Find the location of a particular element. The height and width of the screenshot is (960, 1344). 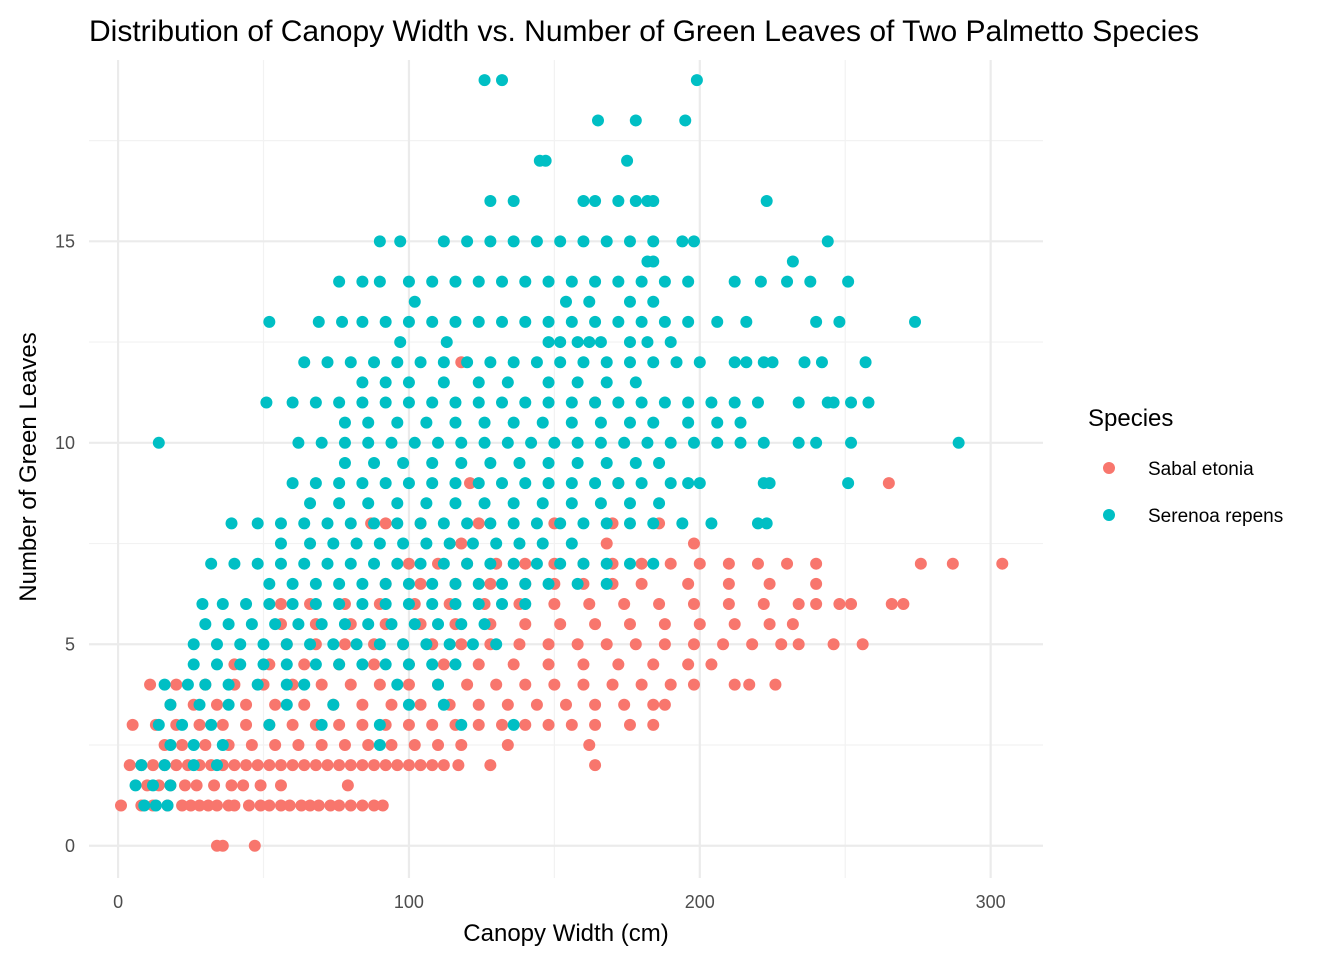

legend-label: Sabal etonia is located at coordinates (1201, 469).